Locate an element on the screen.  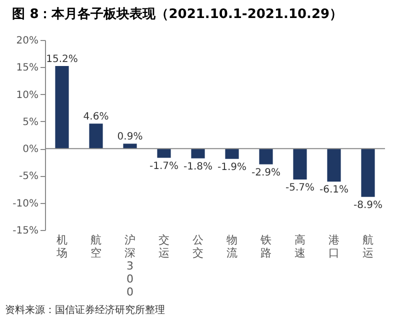
data-label: 0.9% is located at coordinates (130, 137).